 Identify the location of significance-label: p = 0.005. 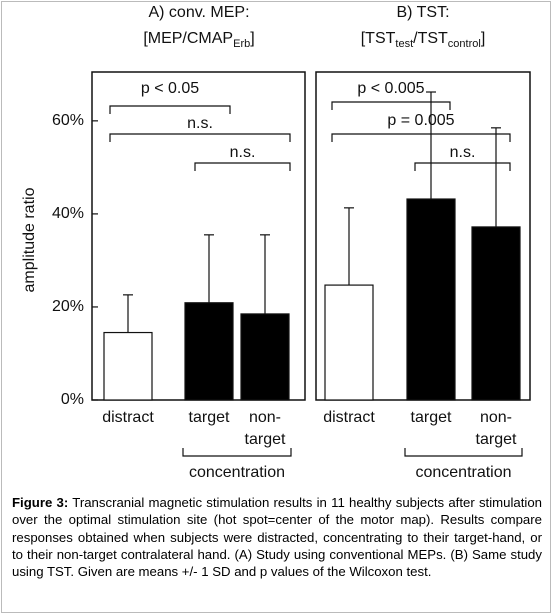
(420, 120).